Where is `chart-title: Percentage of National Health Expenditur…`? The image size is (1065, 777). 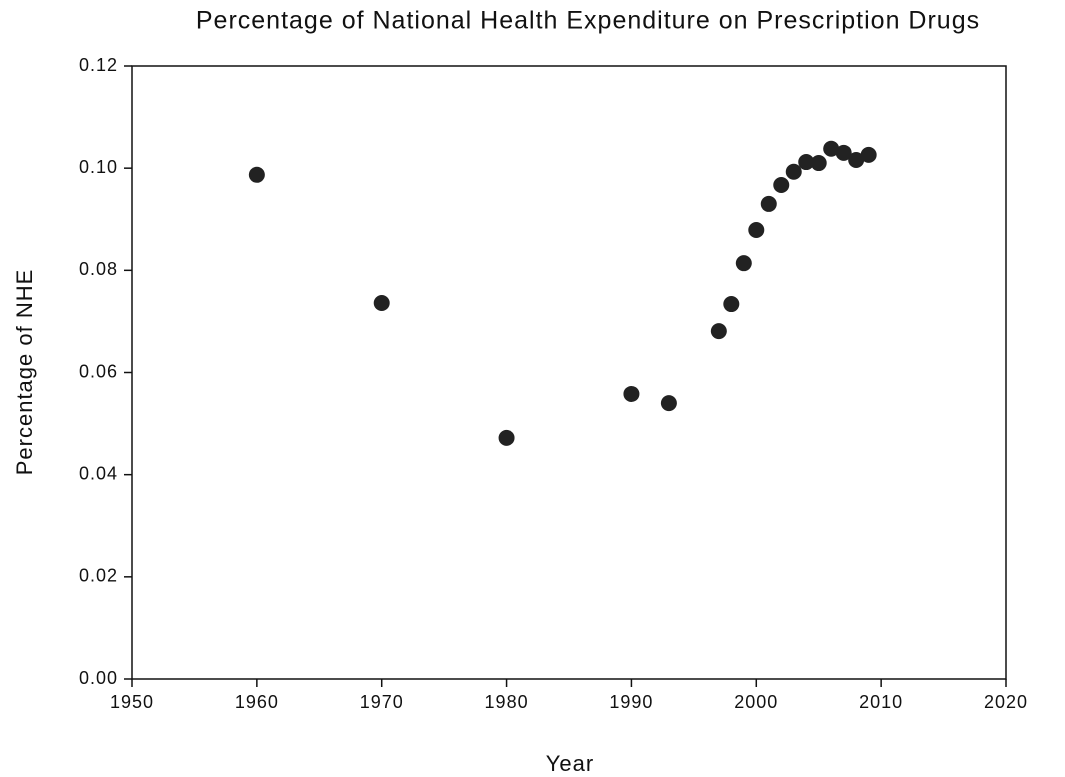 chart-title: Percentage of National Health Expenditur… is located at coordinates (588, 21).